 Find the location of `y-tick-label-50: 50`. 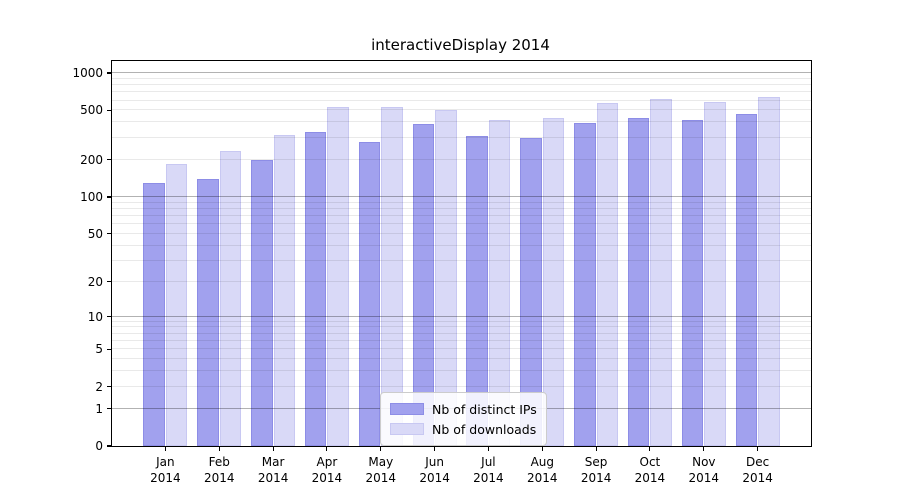

y-tick-label-50: 50 is located at coordinates (95, 233).